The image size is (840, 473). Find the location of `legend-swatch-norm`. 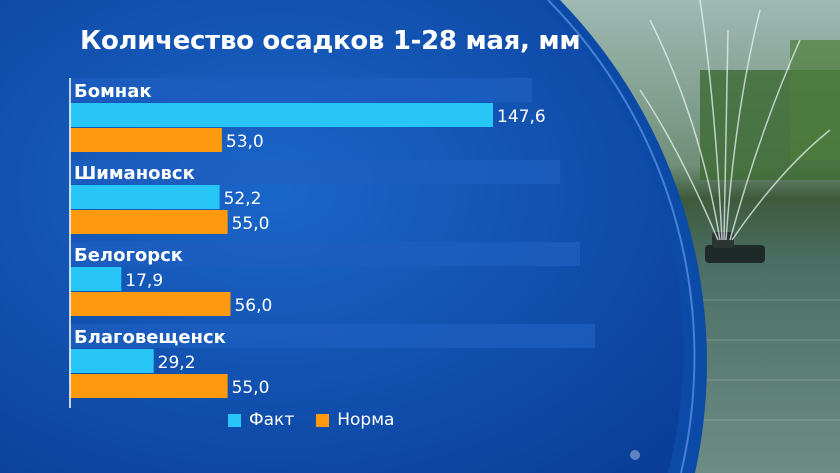

legend-swatch-norm is located at coordinates (323, 420).